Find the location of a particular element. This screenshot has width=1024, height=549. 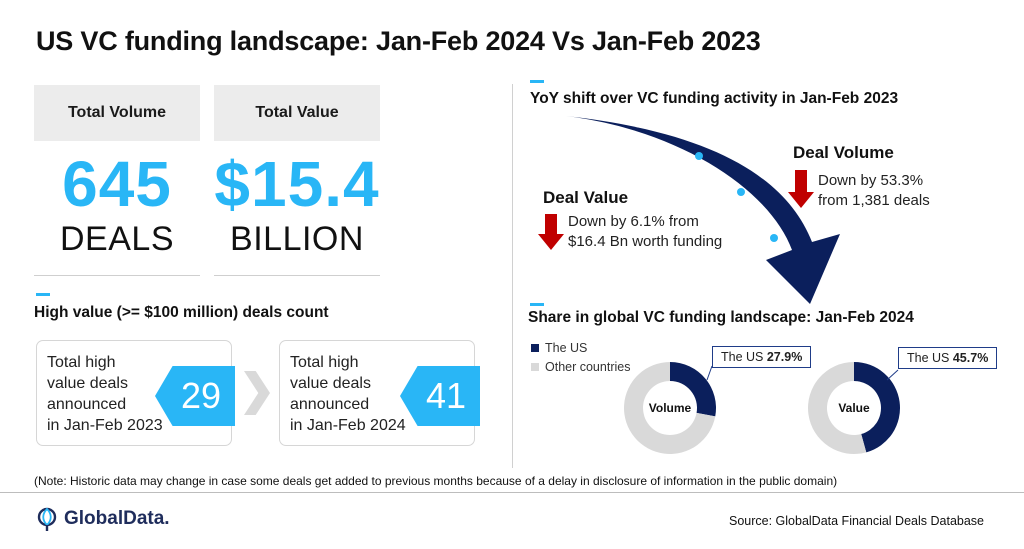

callout-value: The US 45.7% is located at coordinates (948, 358).